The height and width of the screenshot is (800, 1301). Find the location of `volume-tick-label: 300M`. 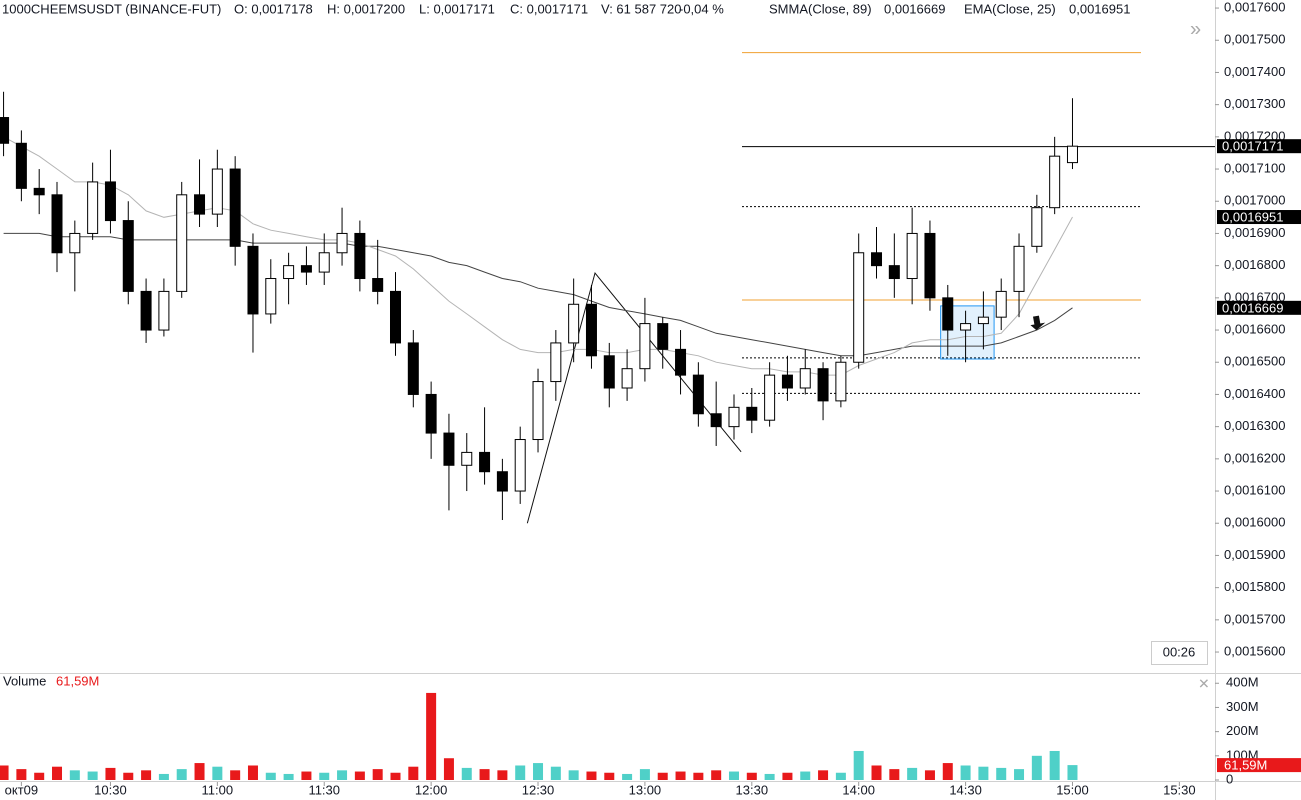

volume-tick-label: 300M is located at coordinates (1242, 706).